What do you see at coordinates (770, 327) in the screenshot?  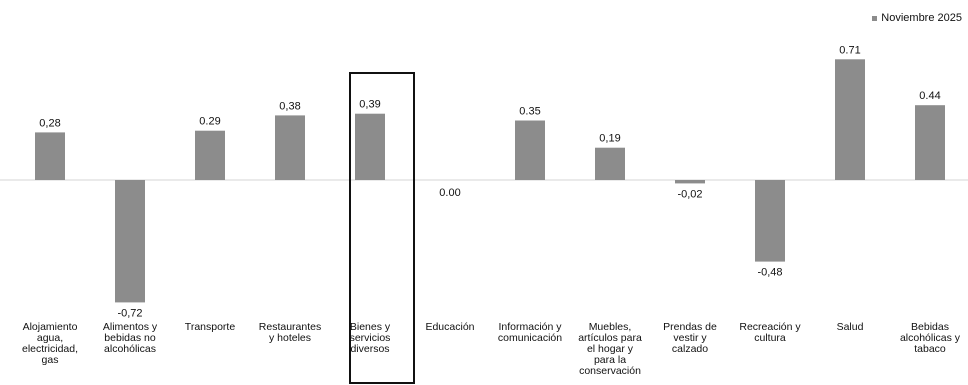 I see `category-label-line: Recreación y` at bounding box center [770, 327].